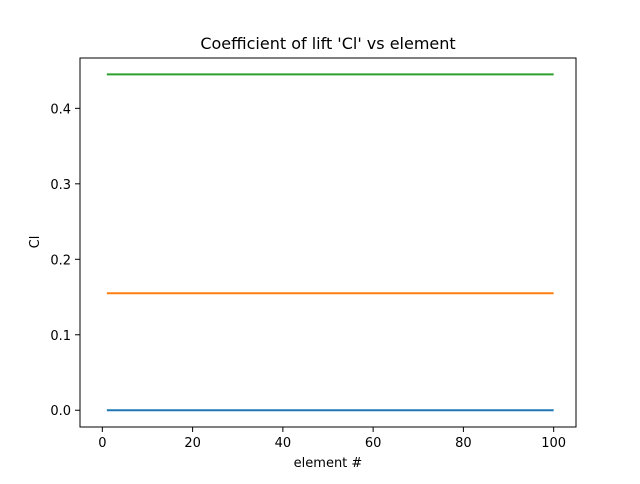 The height and width of the screenshot is (484, 640). What do you see at coordinates (283, 443) in the screenshot?
I see `x-tick-label: 40` at bounding box center [283, 443].